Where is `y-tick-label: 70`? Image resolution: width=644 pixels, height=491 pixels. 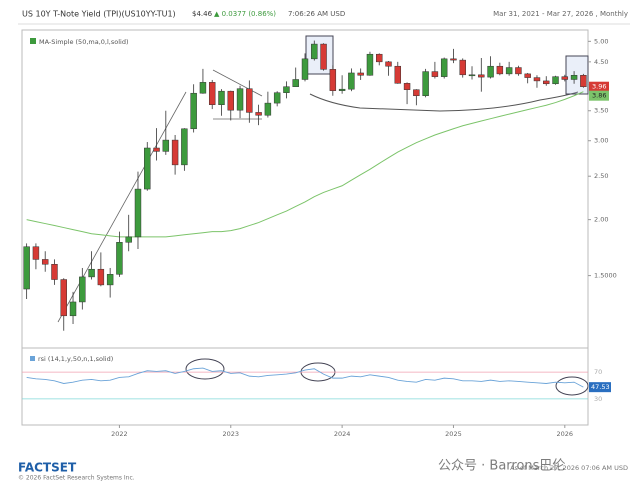 y-tick-label: 70 is located at coordinates (598, 372).